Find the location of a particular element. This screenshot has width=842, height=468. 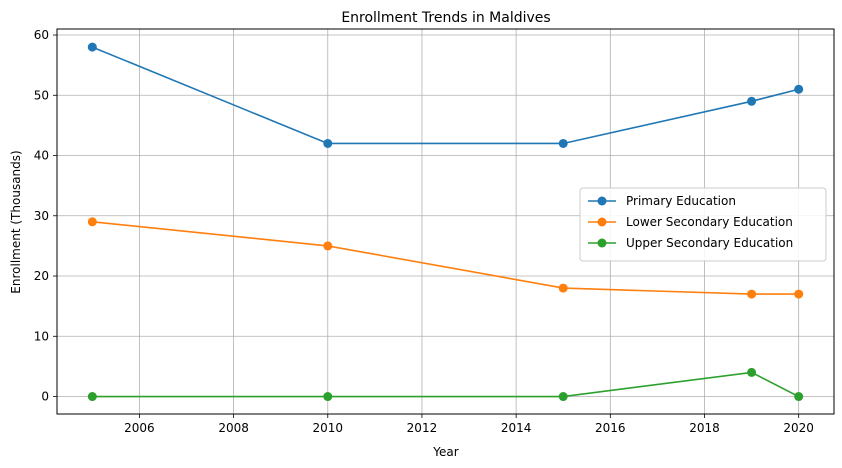

y-tick-label: 30 is located at coordinates (41, 216).